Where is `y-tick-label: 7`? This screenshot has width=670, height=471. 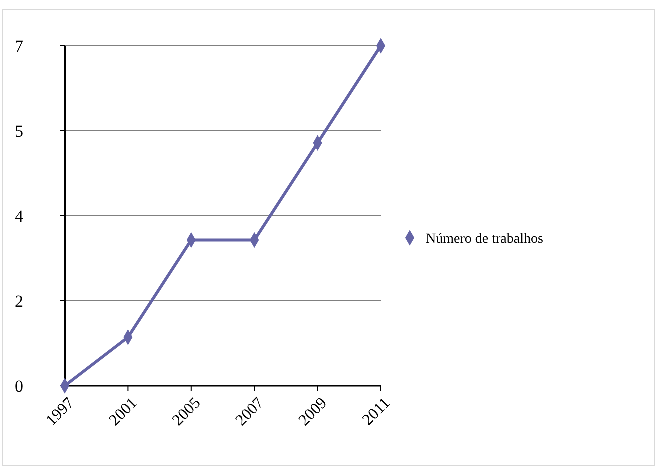
y-tick-label: 7 is located at coordinates (19, 46).